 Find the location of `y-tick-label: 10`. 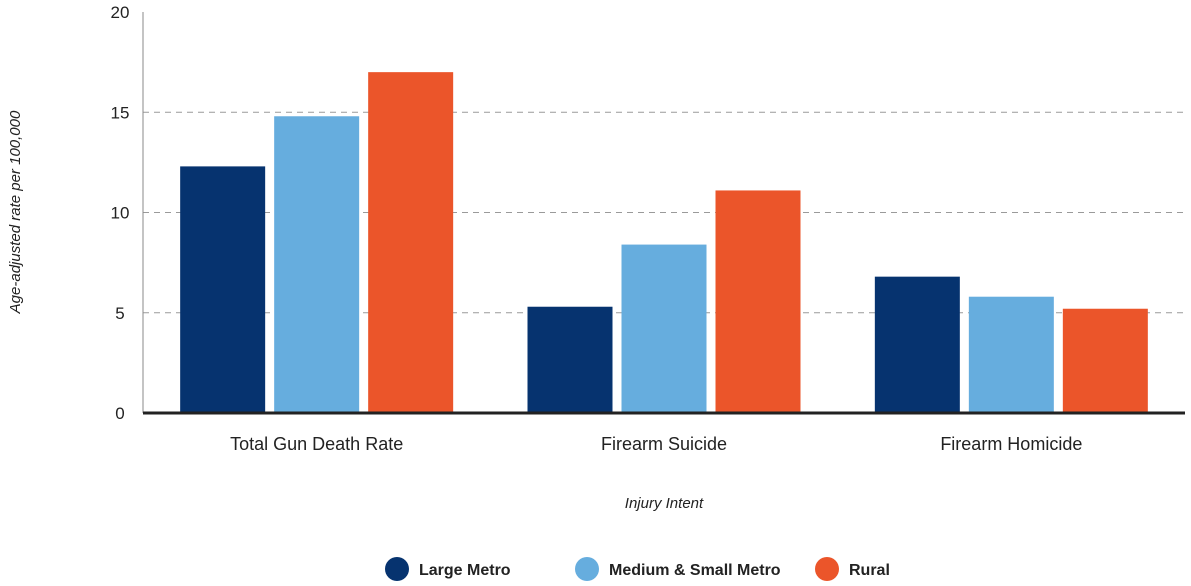

y-tick-label: 10 is located at coordinates (120, 213).